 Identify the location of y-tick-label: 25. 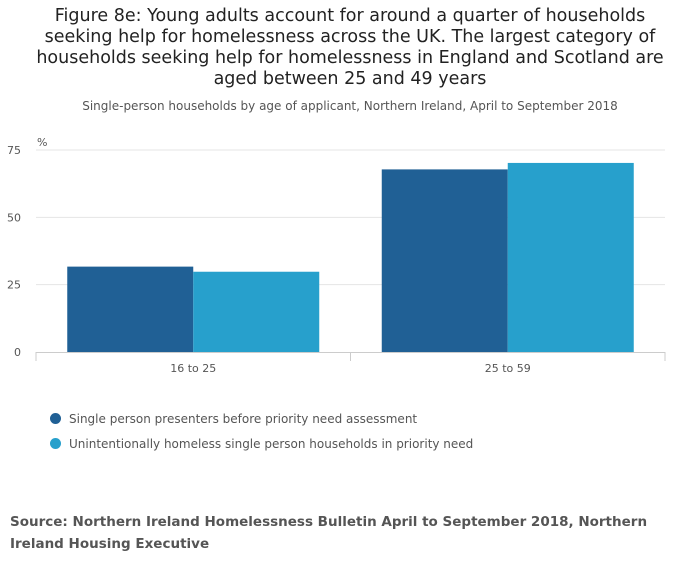
(14, 285).